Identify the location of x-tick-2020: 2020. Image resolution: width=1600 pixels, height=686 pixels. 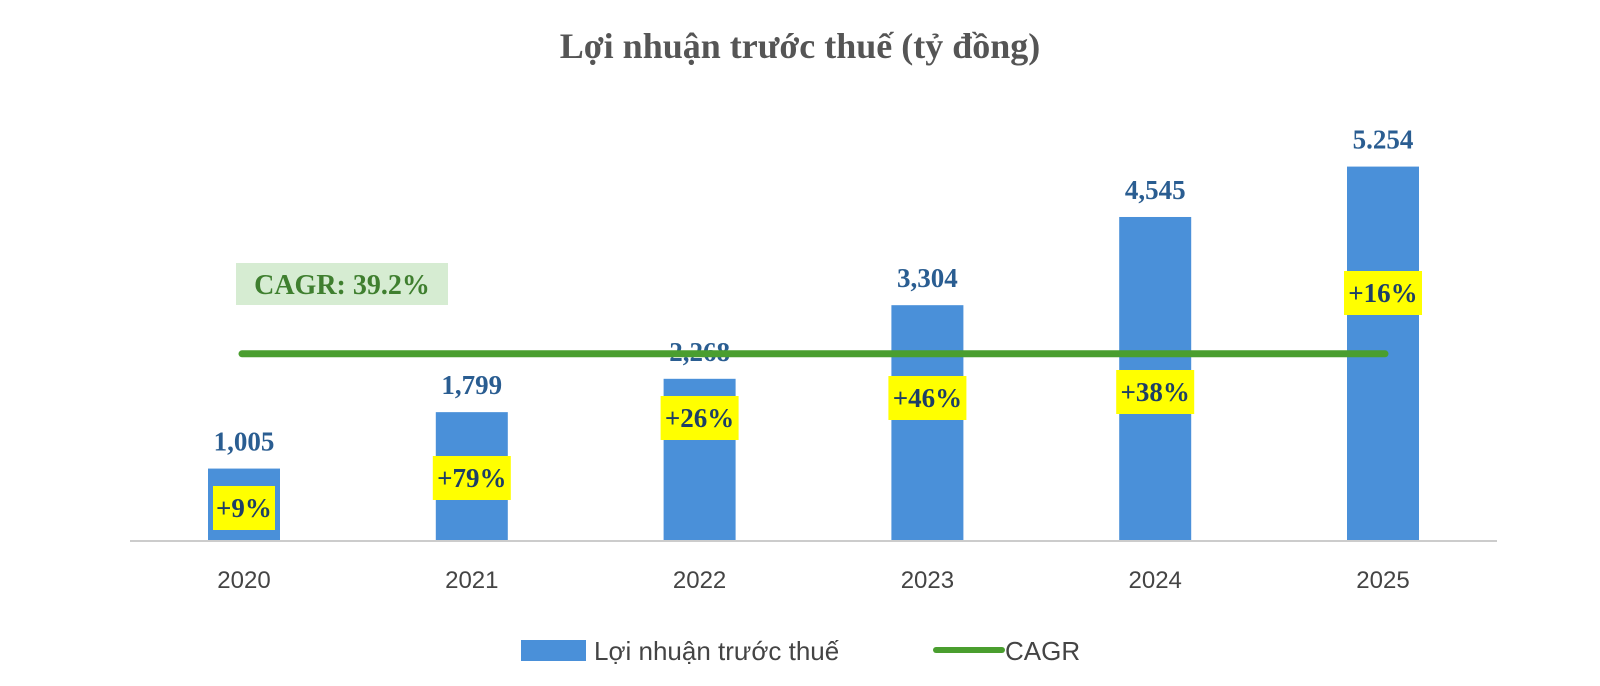
(243, 580).